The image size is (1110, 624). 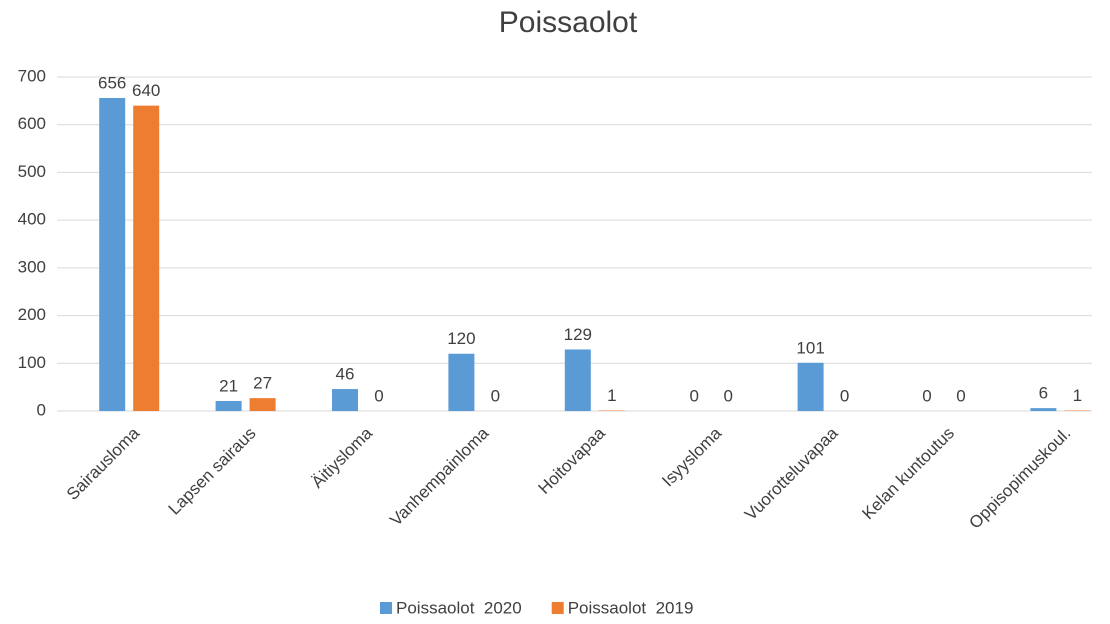 What do you see at coordinates (228, 385) in the screenshot?
I see `data-label: 21` at bounding box center [228, 385].